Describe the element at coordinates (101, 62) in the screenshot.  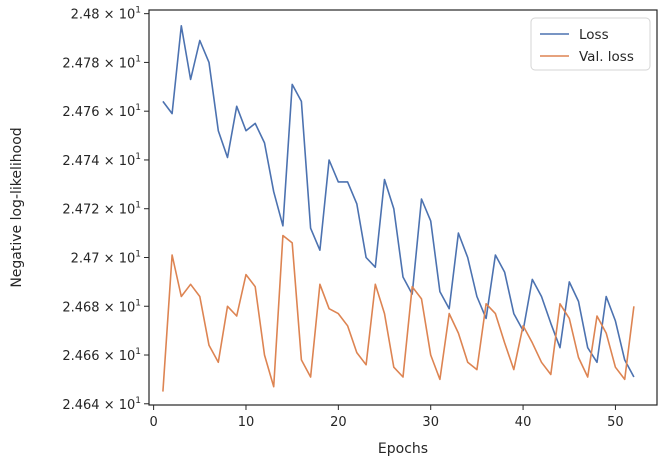
I see `y-tick-label: 2.478 × 10¹` at that location.